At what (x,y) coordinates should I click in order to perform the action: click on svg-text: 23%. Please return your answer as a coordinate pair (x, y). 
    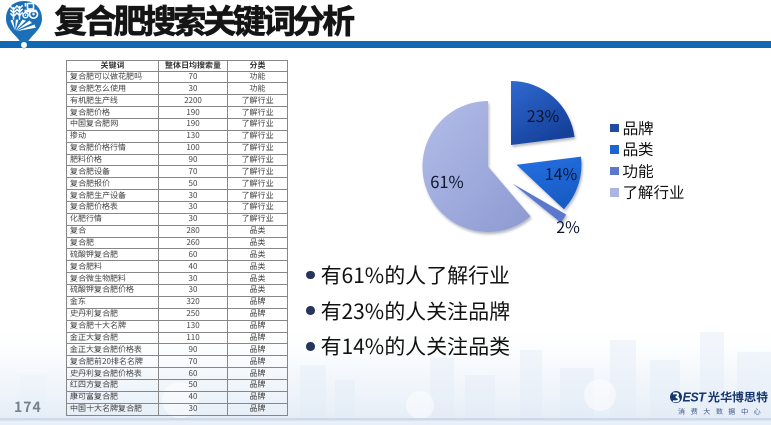
    Looking at the image, I should click on (543, 115).